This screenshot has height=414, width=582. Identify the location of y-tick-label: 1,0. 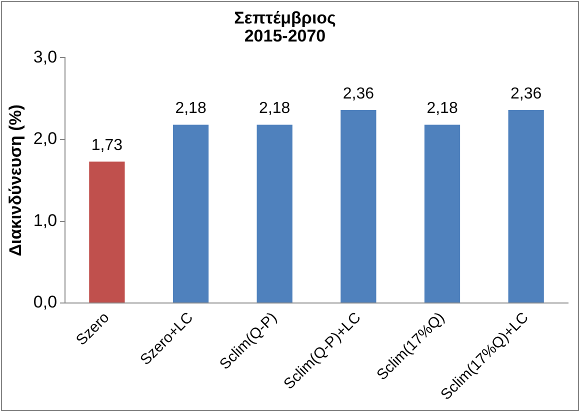
(45, 220).